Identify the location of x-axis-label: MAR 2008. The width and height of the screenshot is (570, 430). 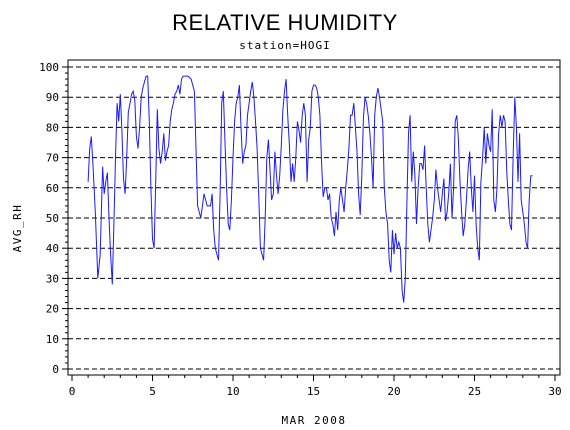
(314, 420).